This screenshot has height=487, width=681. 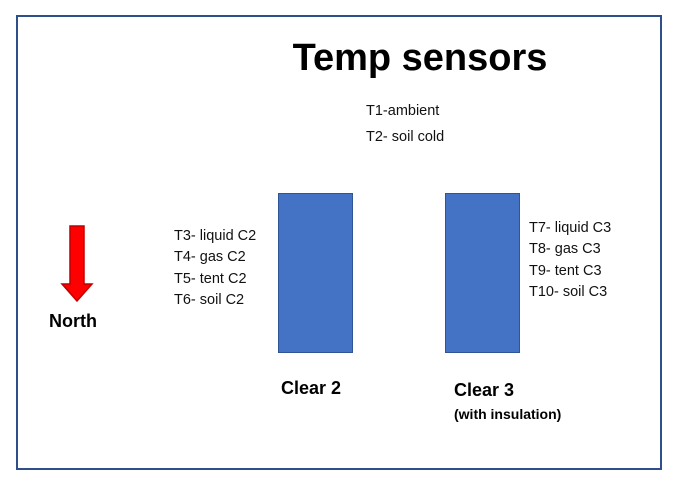 What do you see at coordinates (420, 58) in the screenshot?
I see `diagram-title: Temp sensors` at bounding box center [420, 58].